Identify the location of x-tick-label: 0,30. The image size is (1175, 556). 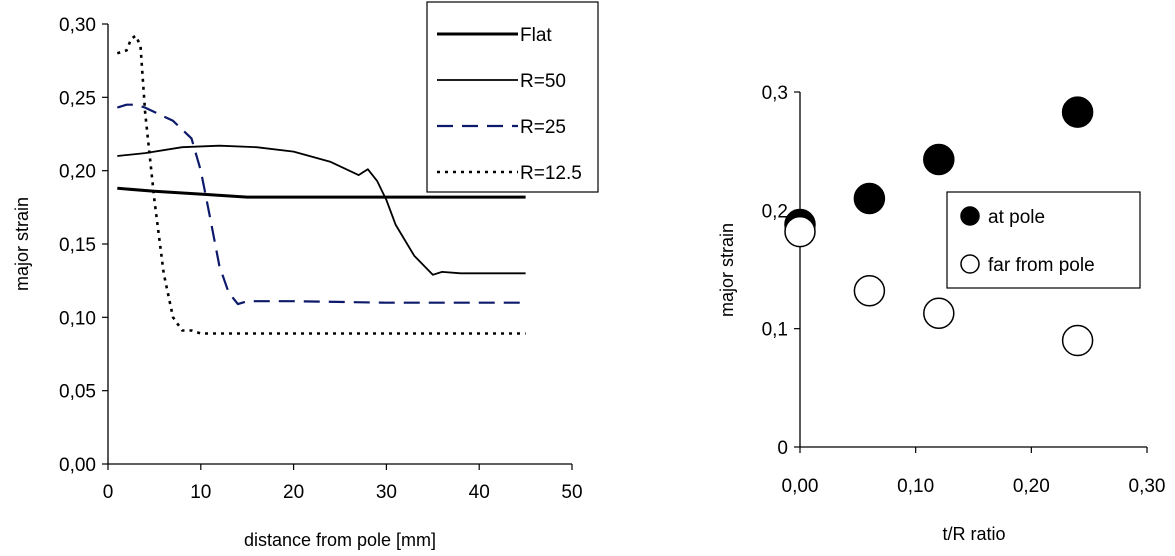
(1147, 486).